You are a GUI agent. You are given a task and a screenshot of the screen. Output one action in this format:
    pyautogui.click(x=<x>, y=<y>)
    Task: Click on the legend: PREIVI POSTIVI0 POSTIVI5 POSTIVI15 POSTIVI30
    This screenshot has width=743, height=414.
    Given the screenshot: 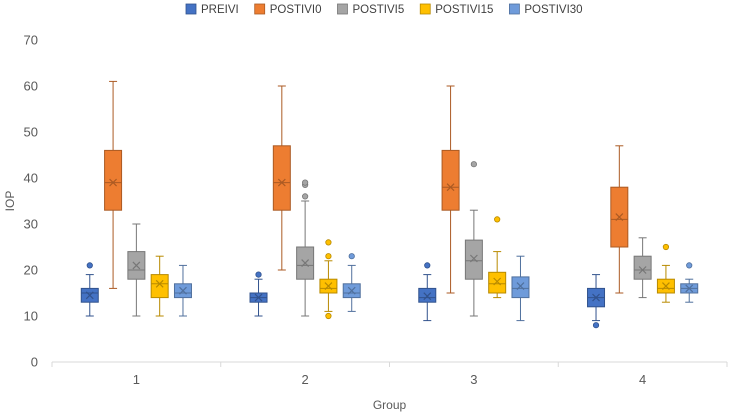 What is the action you would take?
    pyautogui.click(x=384, y=9)
    